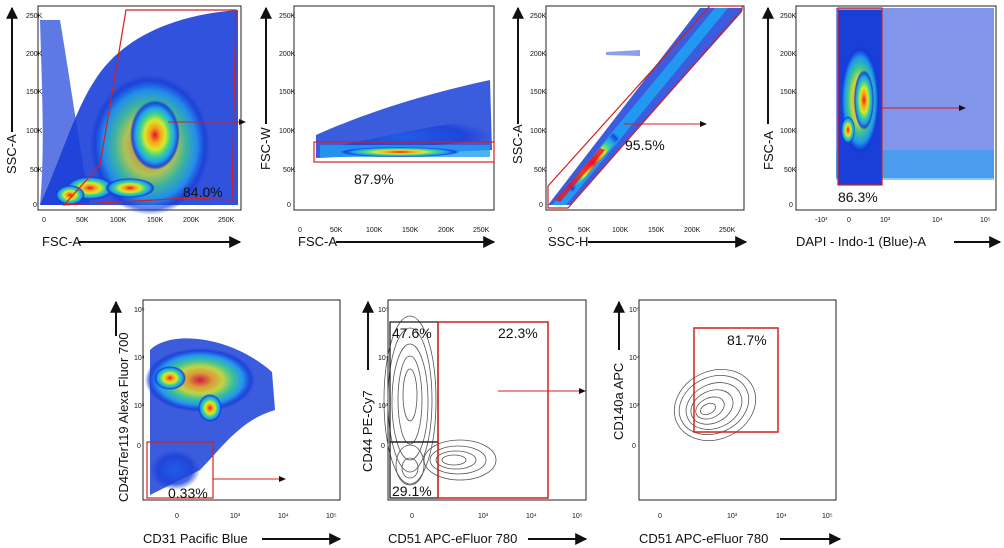 This screenshot has width=1004, height=548. What do you see at coordinates (732, 516) in the screenshot?
I see `p7-xtick-1e3: 10³` at bounding box center [732, 516].